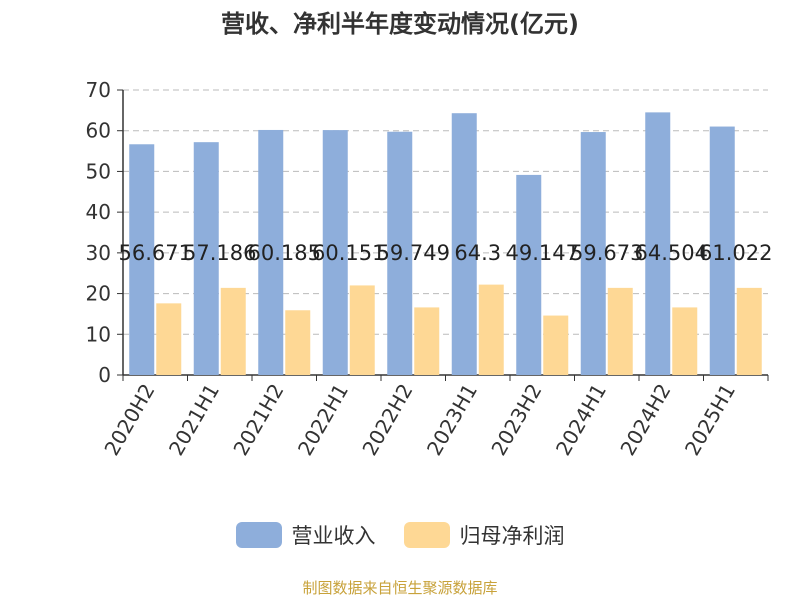 This screenshot has width=800, height=600. Describe the element at coordinates (426, 535) in the screenshot. I see `legend-swatch-net-profit` at that location.